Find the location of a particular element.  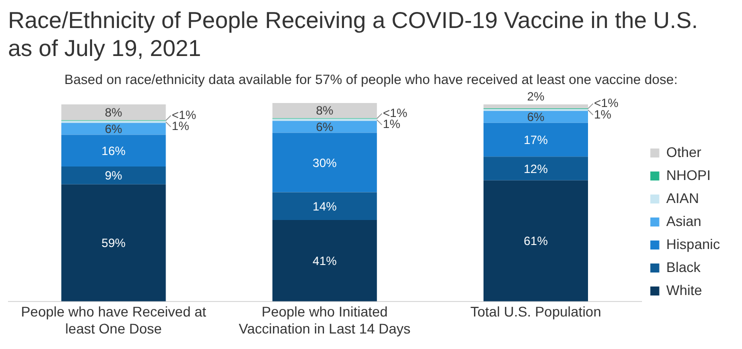

data-label: 9% is located at coordinates (113, 175).